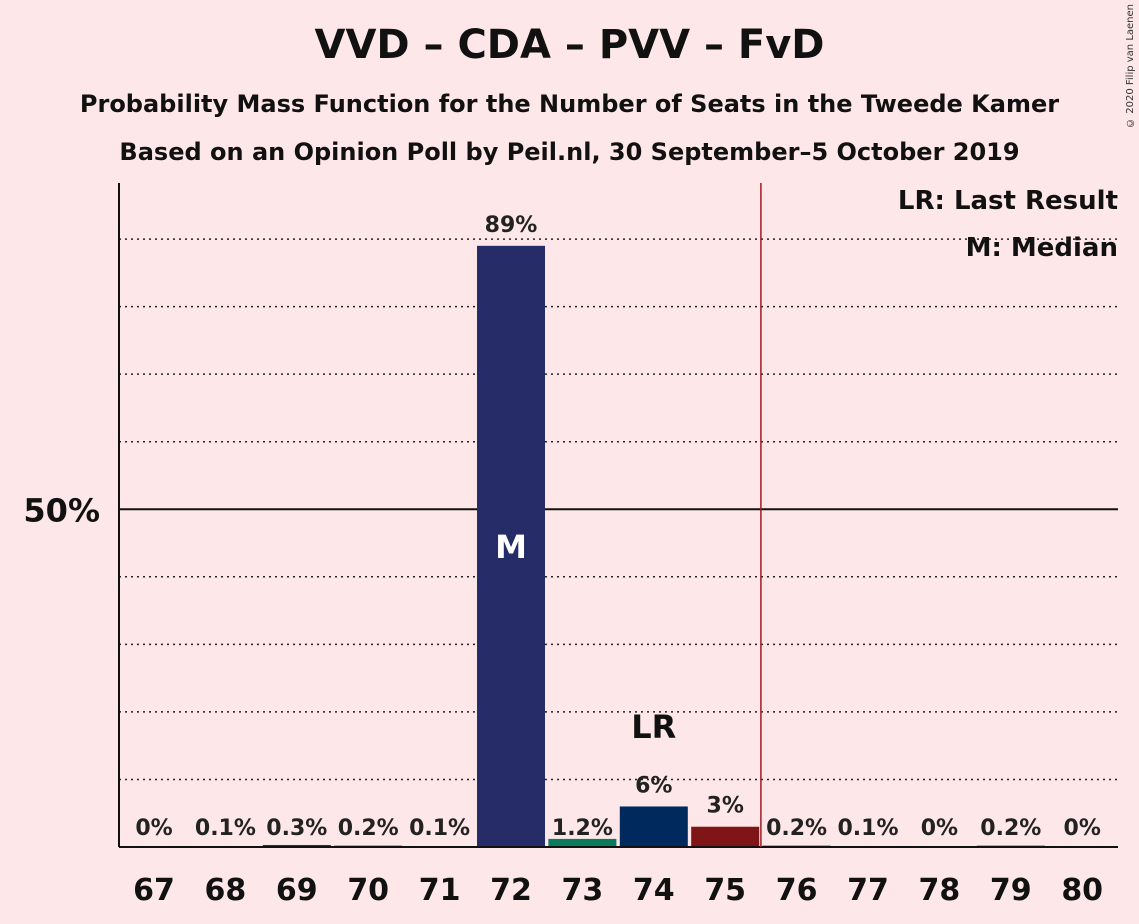 The height and width of the screenshot is (924, 1139). I want to click on data-label-67: 0%, so click(153, 828).